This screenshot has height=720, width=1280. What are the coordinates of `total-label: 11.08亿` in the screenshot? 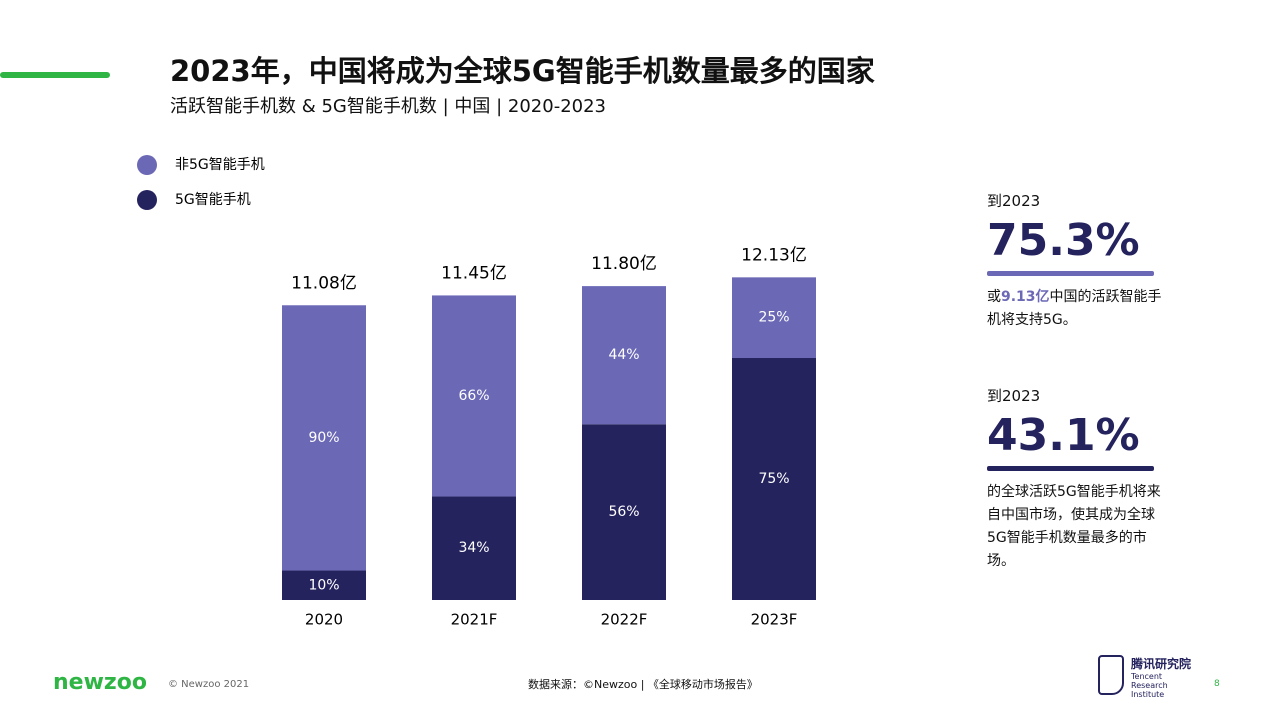 It's located at (324, 283).